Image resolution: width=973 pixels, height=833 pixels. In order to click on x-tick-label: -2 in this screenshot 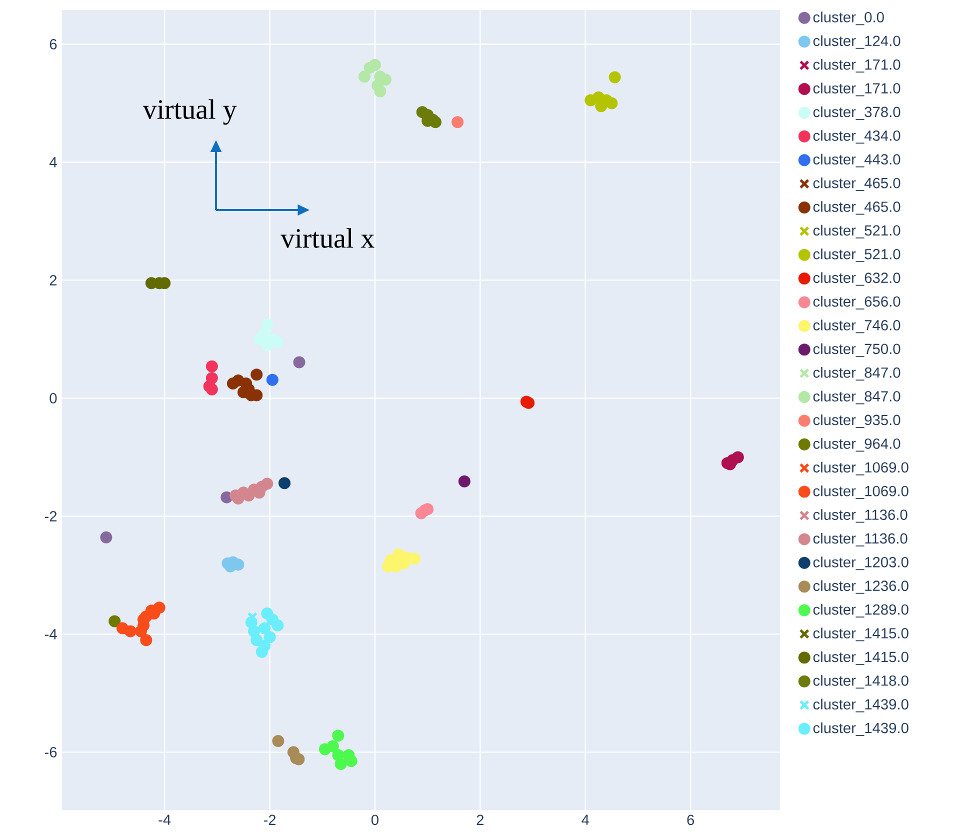, I will do `click(270, 819)`.